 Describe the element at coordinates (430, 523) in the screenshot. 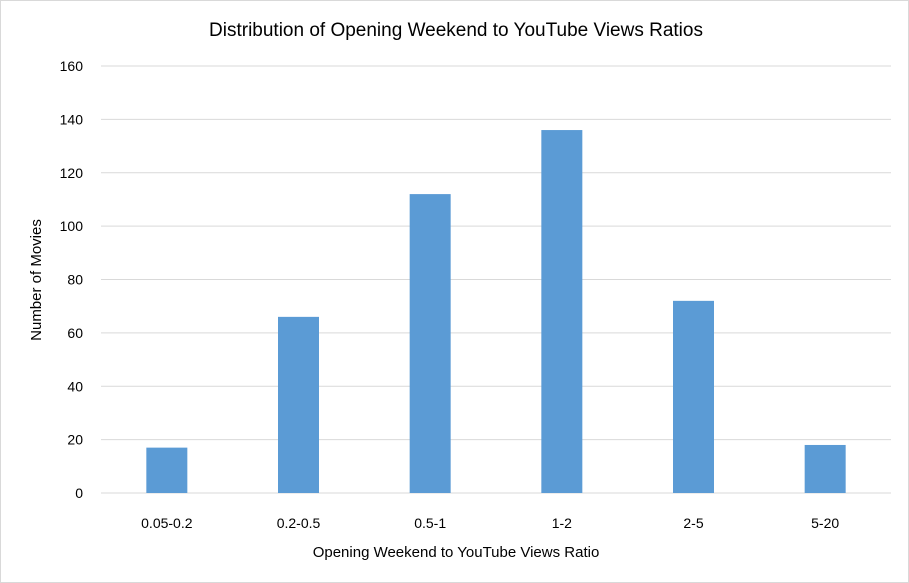

I see `x-tick-label: 0.5-1` at that location.